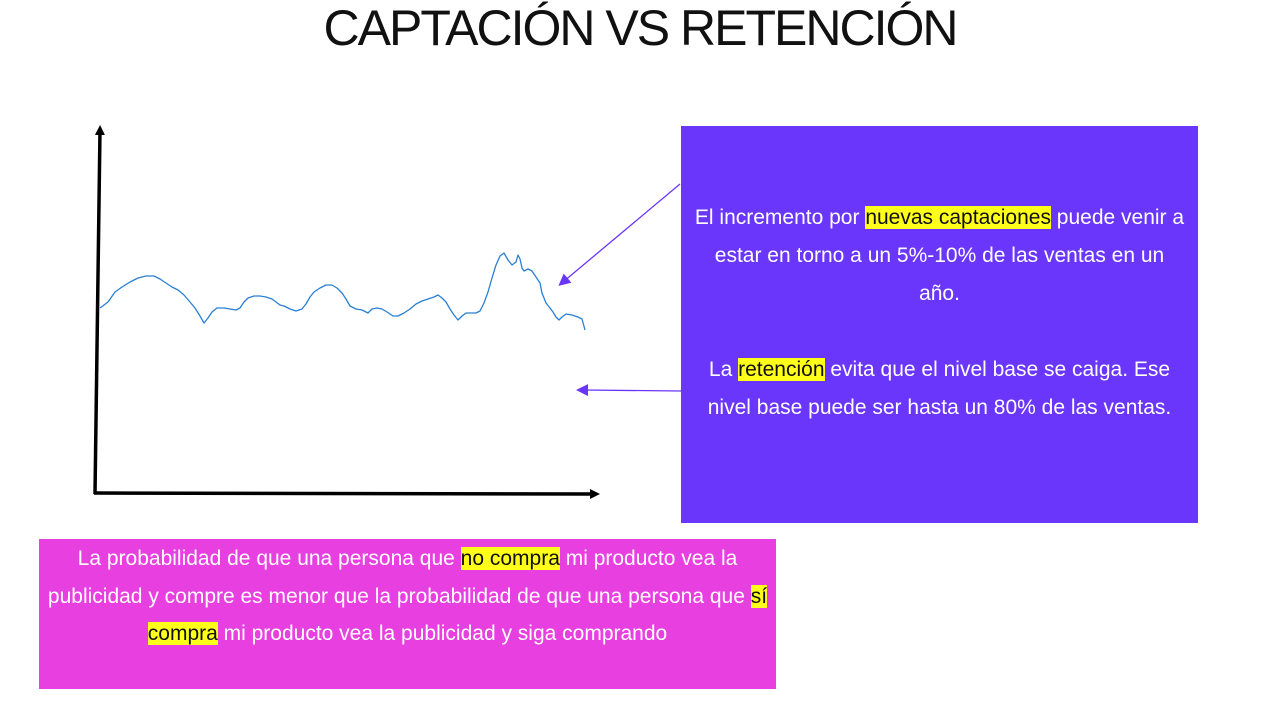 The image size is (1280, 720). Describe the element at coordinates (510, 558) in the screenshot. I see `no-compra-highlight: no compra` at that location.